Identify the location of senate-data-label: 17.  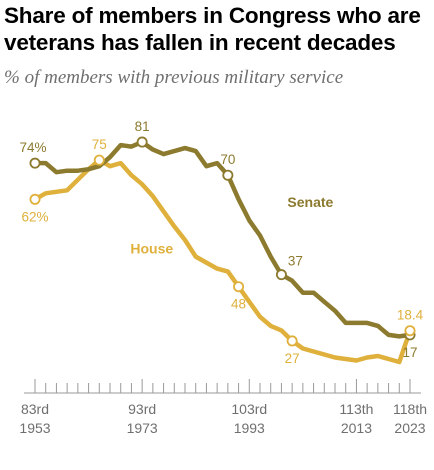
(409, 352).